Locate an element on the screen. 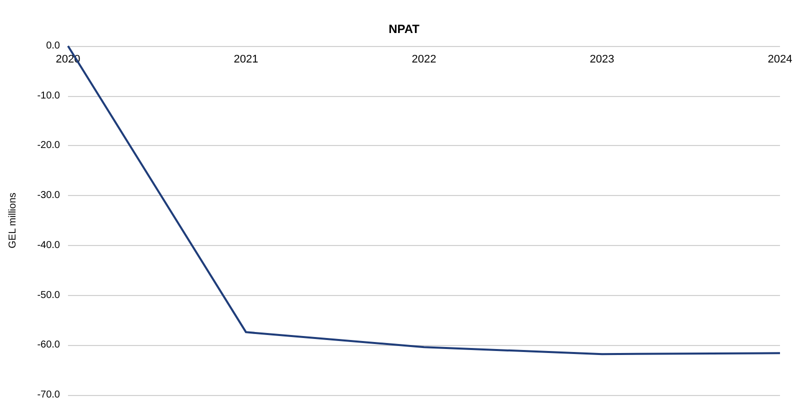 The width and height of the screenshot is (808, 401). y-axis-title: GEL millions is located at coordinates (13, 220).